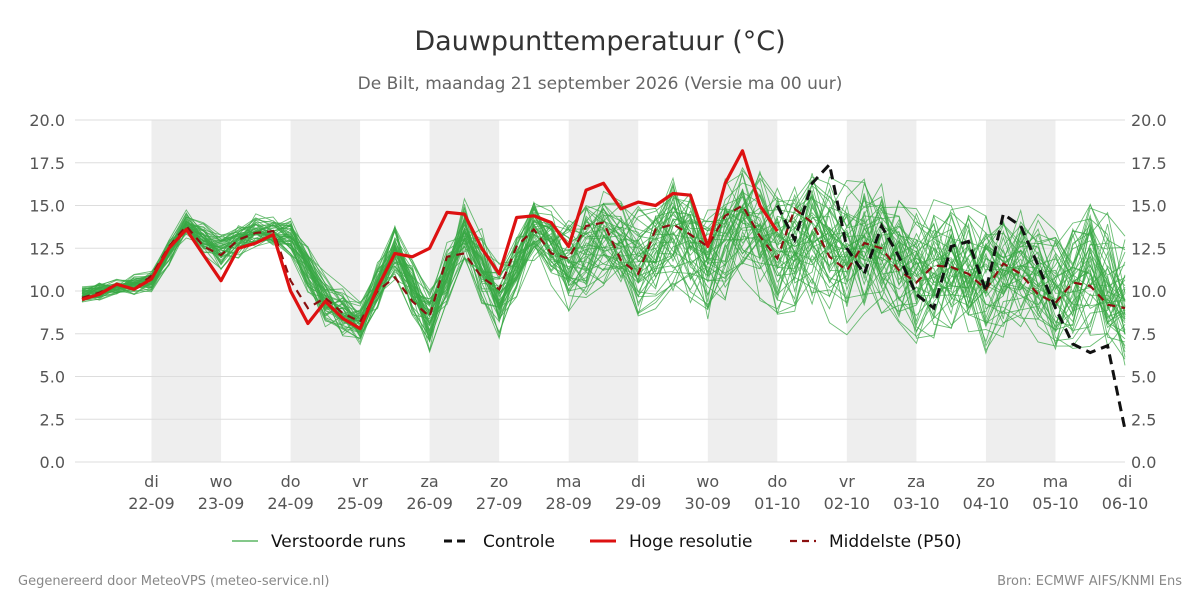 This screenshot has height=600, width=1200. Describe the element at coordinates (47, 206) in the screenshot. I see `y-tick-left-6: 15.0` at that location.